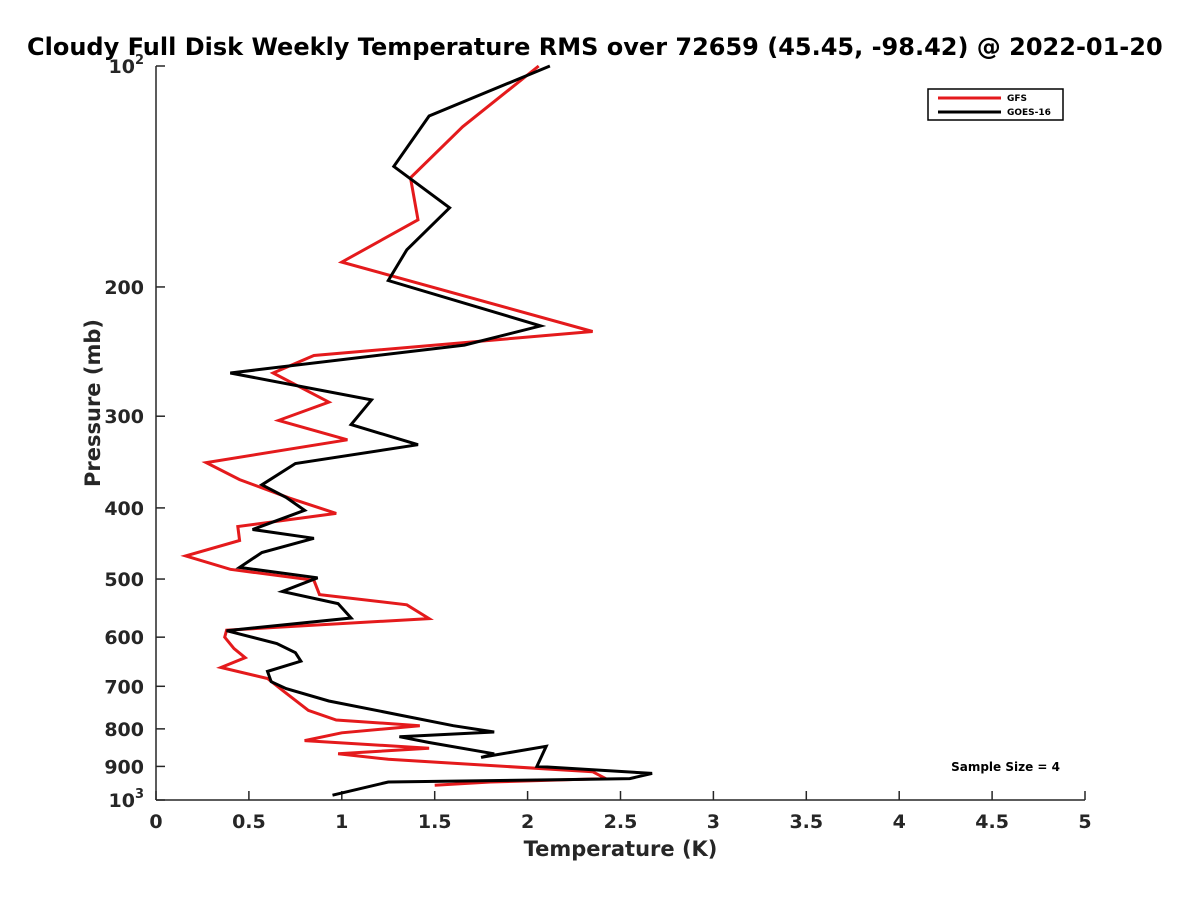 The image size is (1200, 900). I want to click on x-tick-label: 5, so click(1084, 822).